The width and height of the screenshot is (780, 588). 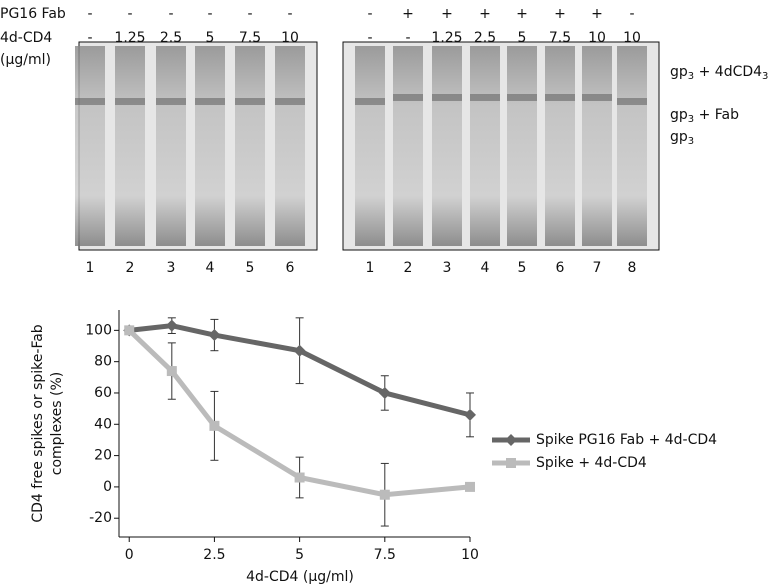 What do you see at coordinates (385, 555) in the screenshot?
I see `x-tick-label: 7.5` at bounding box center [385, 555].